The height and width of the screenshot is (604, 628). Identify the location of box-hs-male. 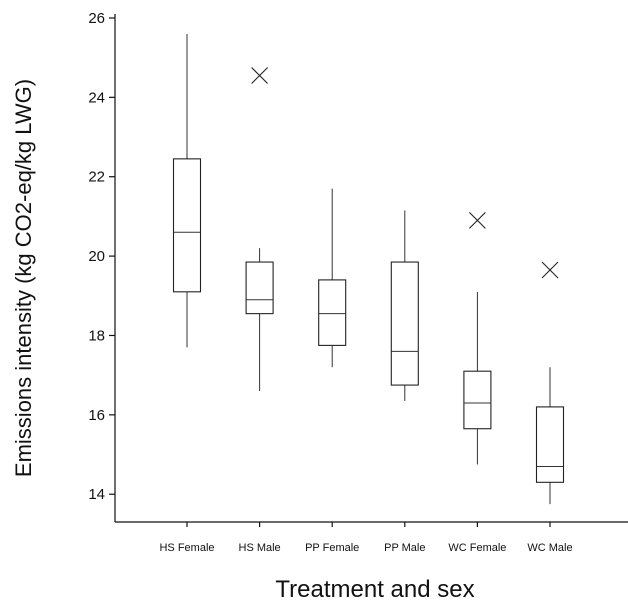
(259, 229).